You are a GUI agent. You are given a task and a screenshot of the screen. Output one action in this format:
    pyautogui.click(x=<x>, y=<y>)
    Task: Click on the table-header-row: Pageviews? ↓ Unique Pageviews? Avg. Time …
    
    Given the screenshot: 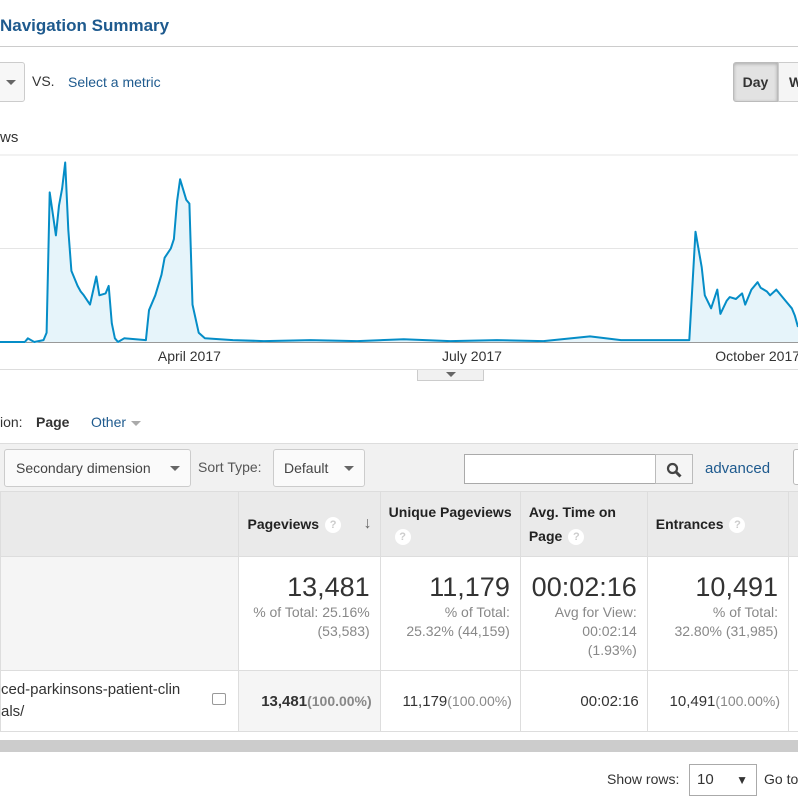 What is the action you would take?
    pyautogui.click(x=399, y=524)
    